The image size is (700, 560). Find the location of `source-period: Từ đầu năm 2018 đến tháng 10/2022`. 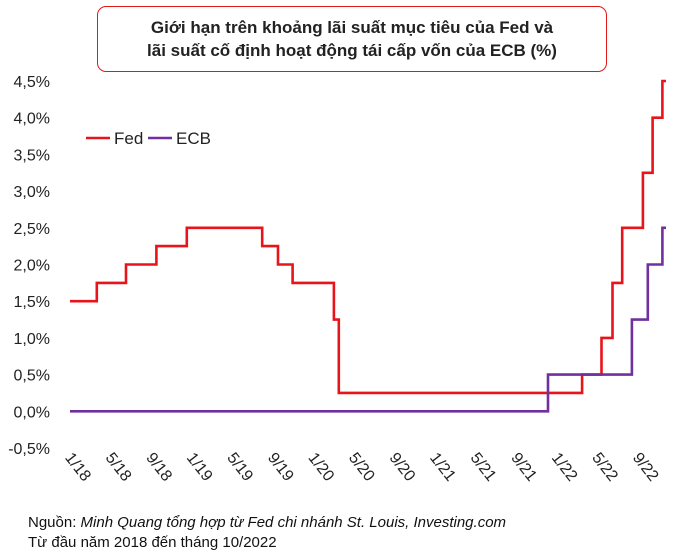

source-period: Từ đầu năm 2018 đến tháng 10/2022 is located at coordinates (152, 542).